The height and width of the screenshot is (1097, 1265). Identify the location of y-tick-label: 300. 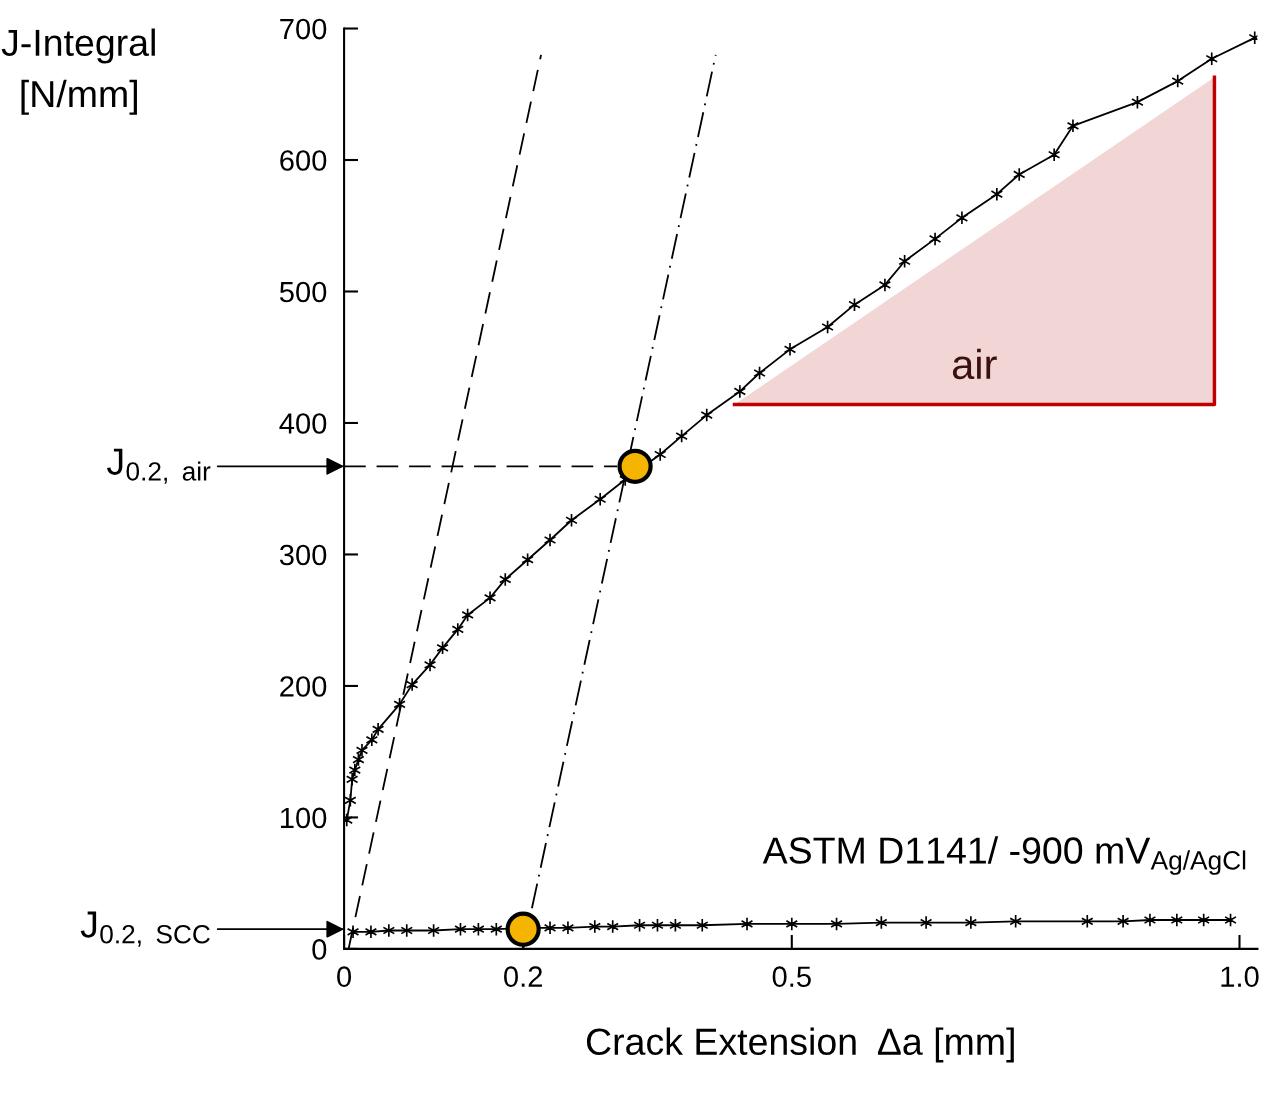
(303, 555).